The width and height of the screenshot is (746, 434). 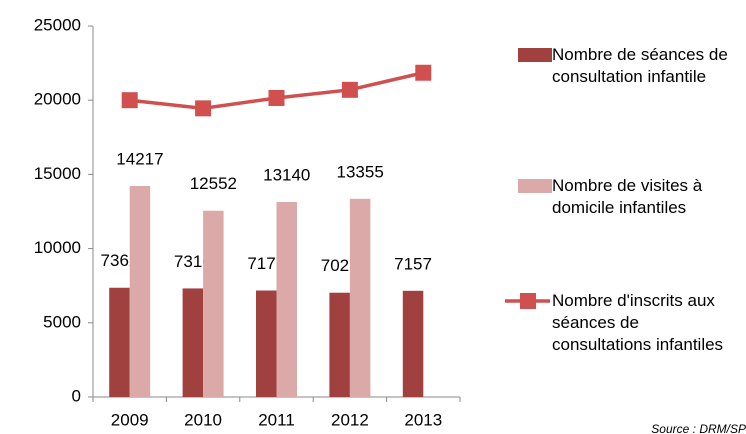 I want to click on data-label: 13355, so click(x=360, y=171).